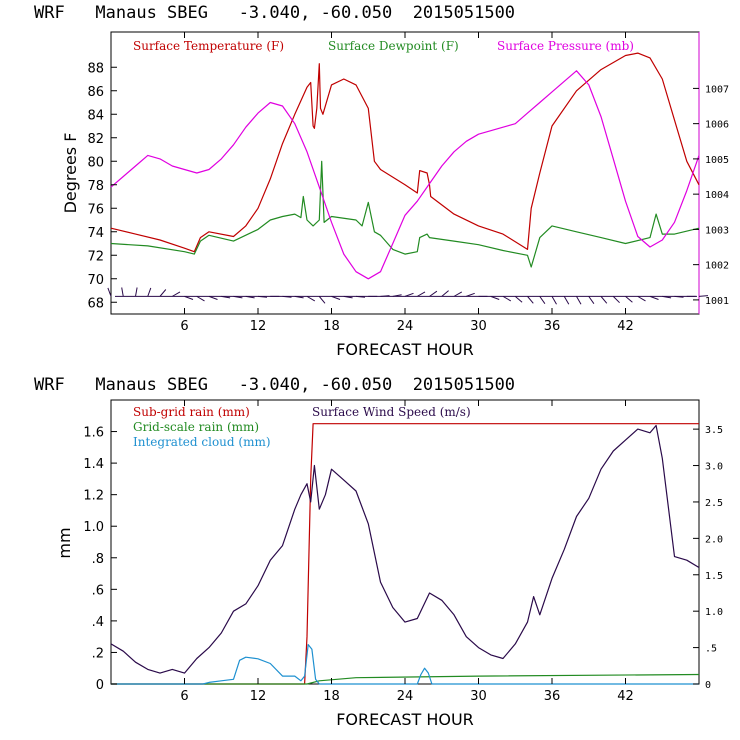  What do you see at coordinates (714, 467) in the screenshot?
I see `bottom-y2-tick-label: 3.0` at bounding box center [714, 467].